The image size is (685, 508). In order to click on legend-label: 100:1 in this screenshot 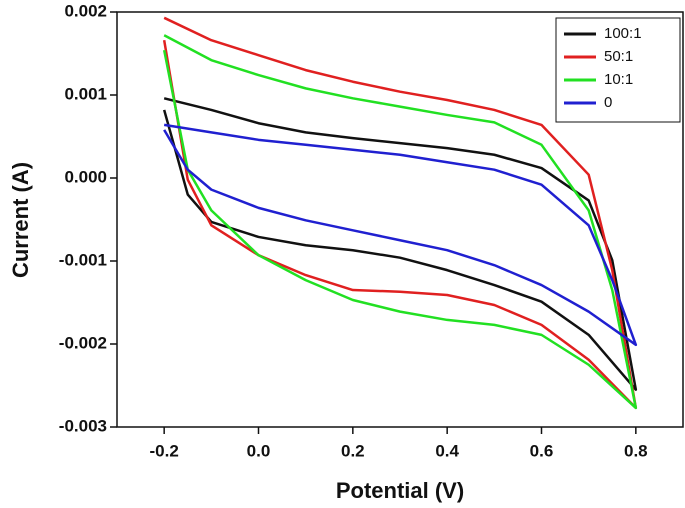, I will do `click(623, 33)`.